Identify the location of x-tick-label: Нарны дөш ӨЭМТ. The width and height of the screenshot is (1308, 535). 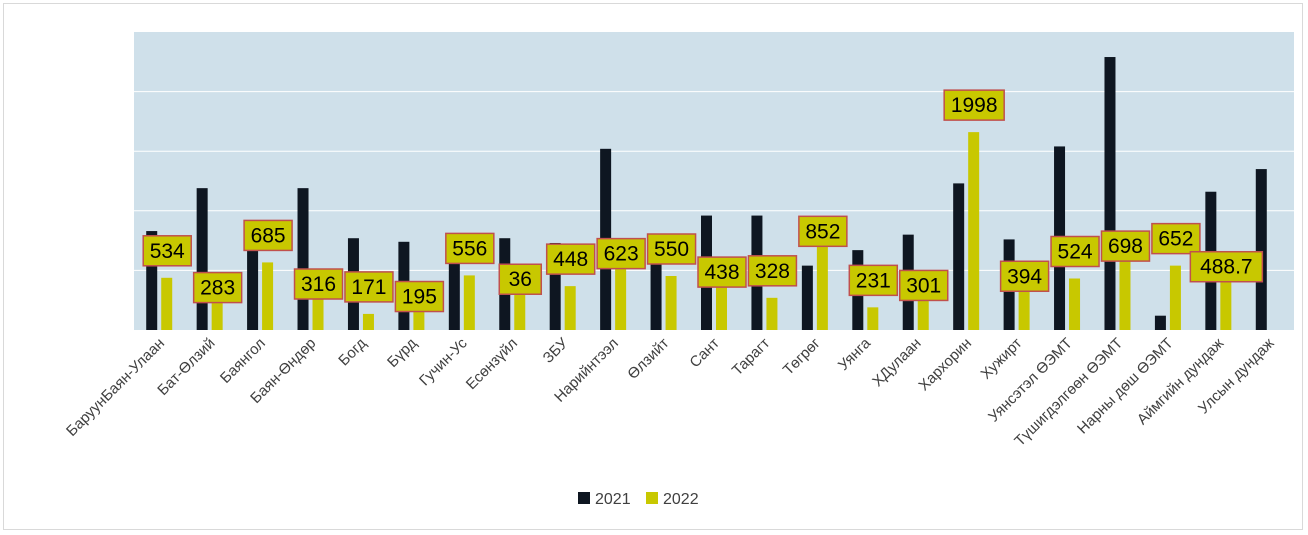
(1125, 386).